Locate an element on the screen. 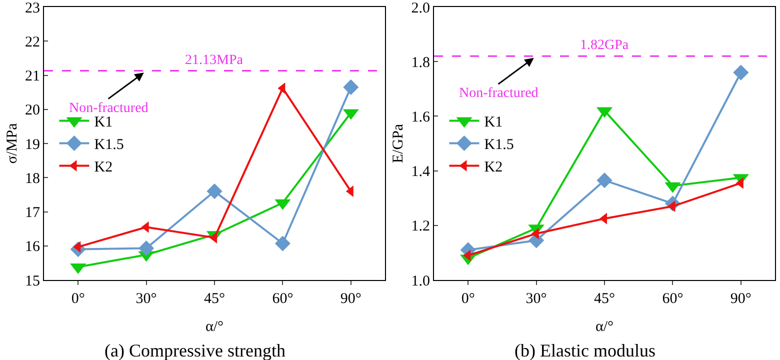  y-tick-label: 19 is located at coordinates (32, 144).